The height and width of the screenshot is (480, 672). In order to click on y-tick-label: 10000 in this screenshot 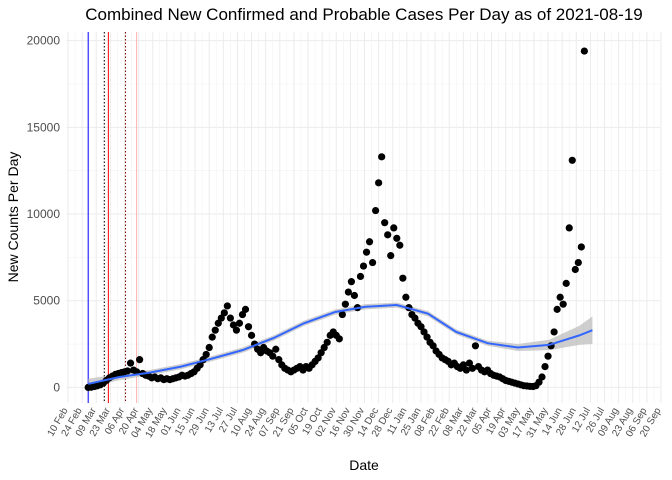, I will do `click(44, 214)`.